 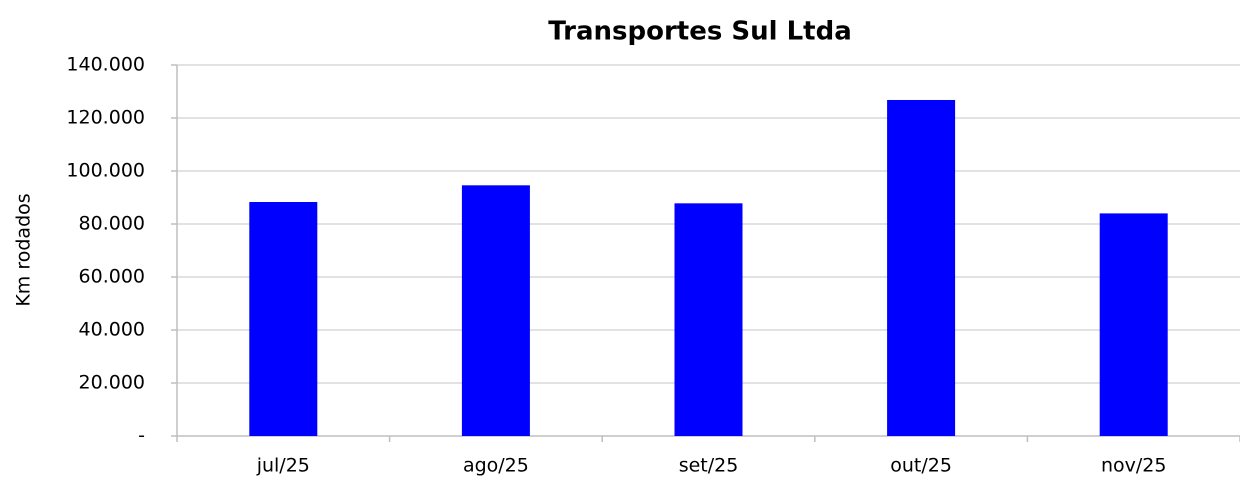 What do you see at coordinates (112, 224) in the screenshot?
I see `y-tick-label: 80.000` at bounding box center [112, 224].